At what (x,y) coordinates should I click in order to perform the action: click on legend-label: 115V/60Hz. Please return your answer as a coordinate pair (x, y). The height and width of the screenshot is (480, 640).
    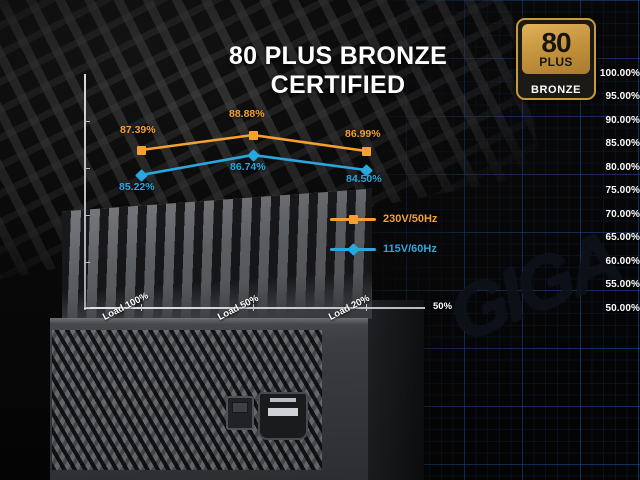
    Looking at the image, I should click on (410, 249).